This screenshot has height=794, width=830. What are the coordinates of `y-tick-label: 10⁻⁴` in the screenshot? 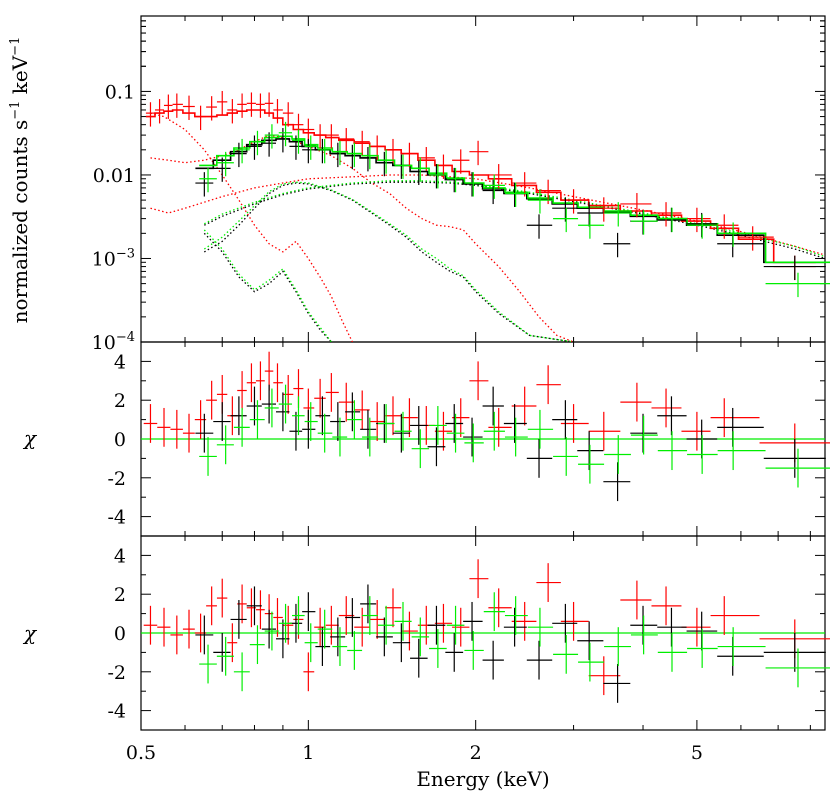 It's located at (113, 342).